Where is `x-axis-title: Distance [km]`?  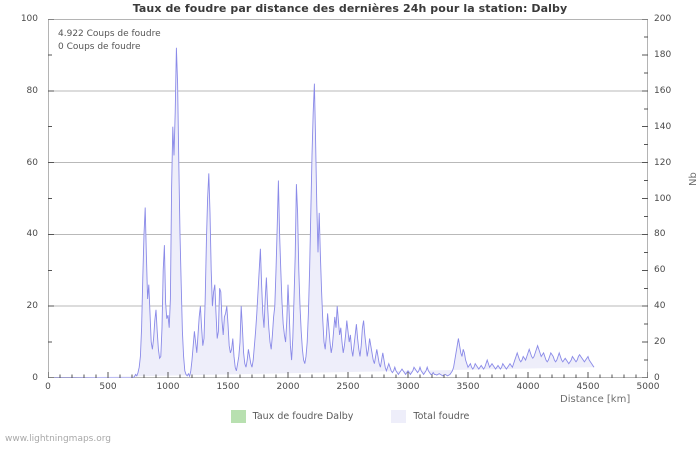
x-axis-title: Distance [km] is located at coordinates (595, 399).